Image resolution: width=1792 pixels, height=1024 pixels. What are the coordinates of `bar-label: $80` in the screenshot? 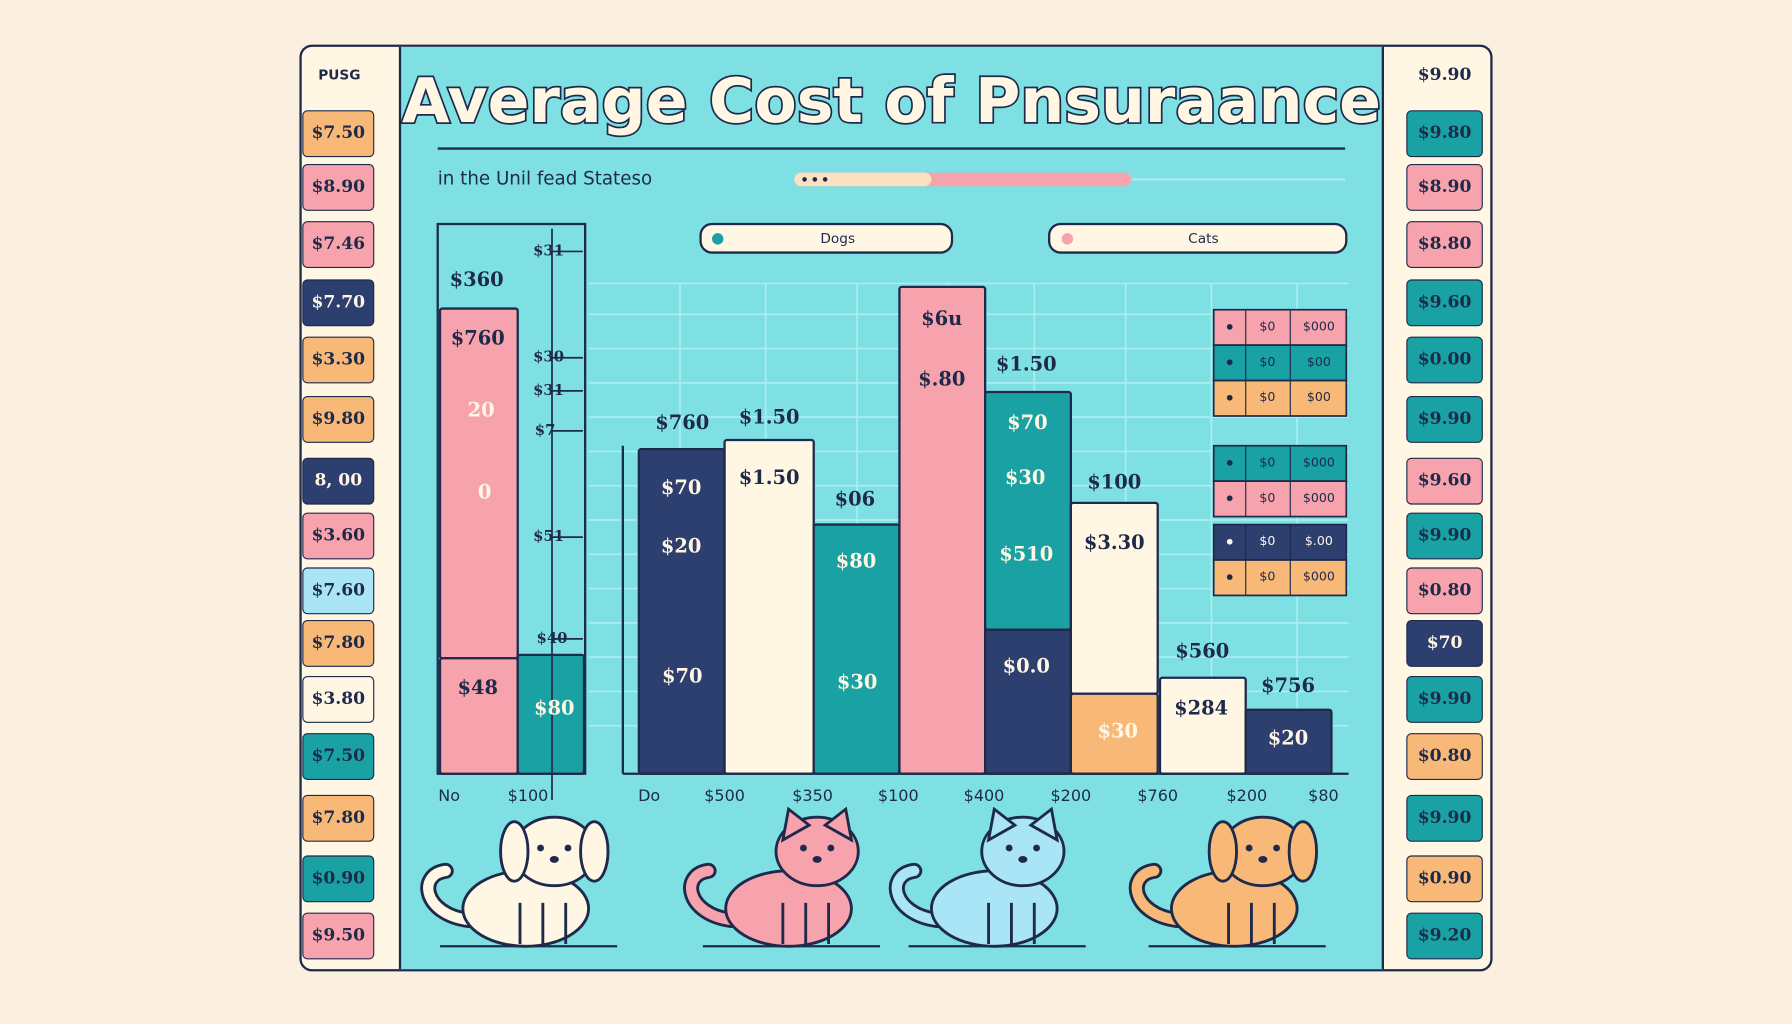 It's located at (856, 560).